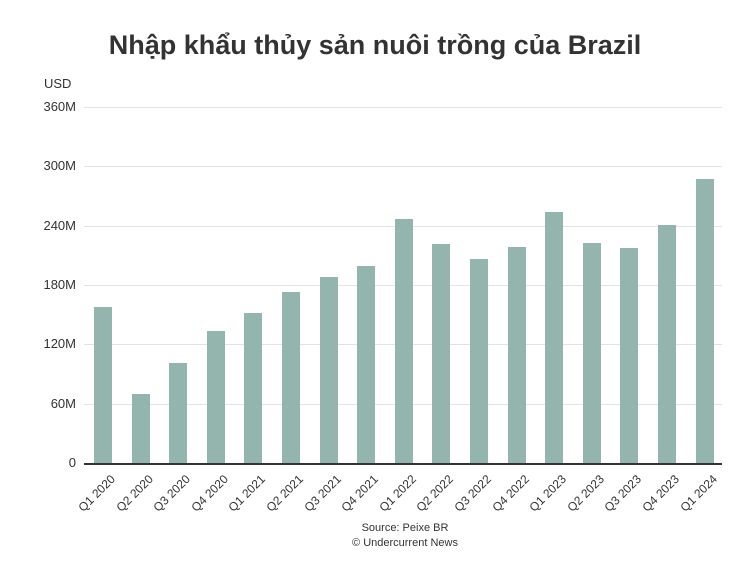 The width and height of the screenshot is (750, 562). What do you see at coordinates (405, 528) in the screenshot?
I see `source-label: Source: Peixe BR` at bounding box center [405, 528].